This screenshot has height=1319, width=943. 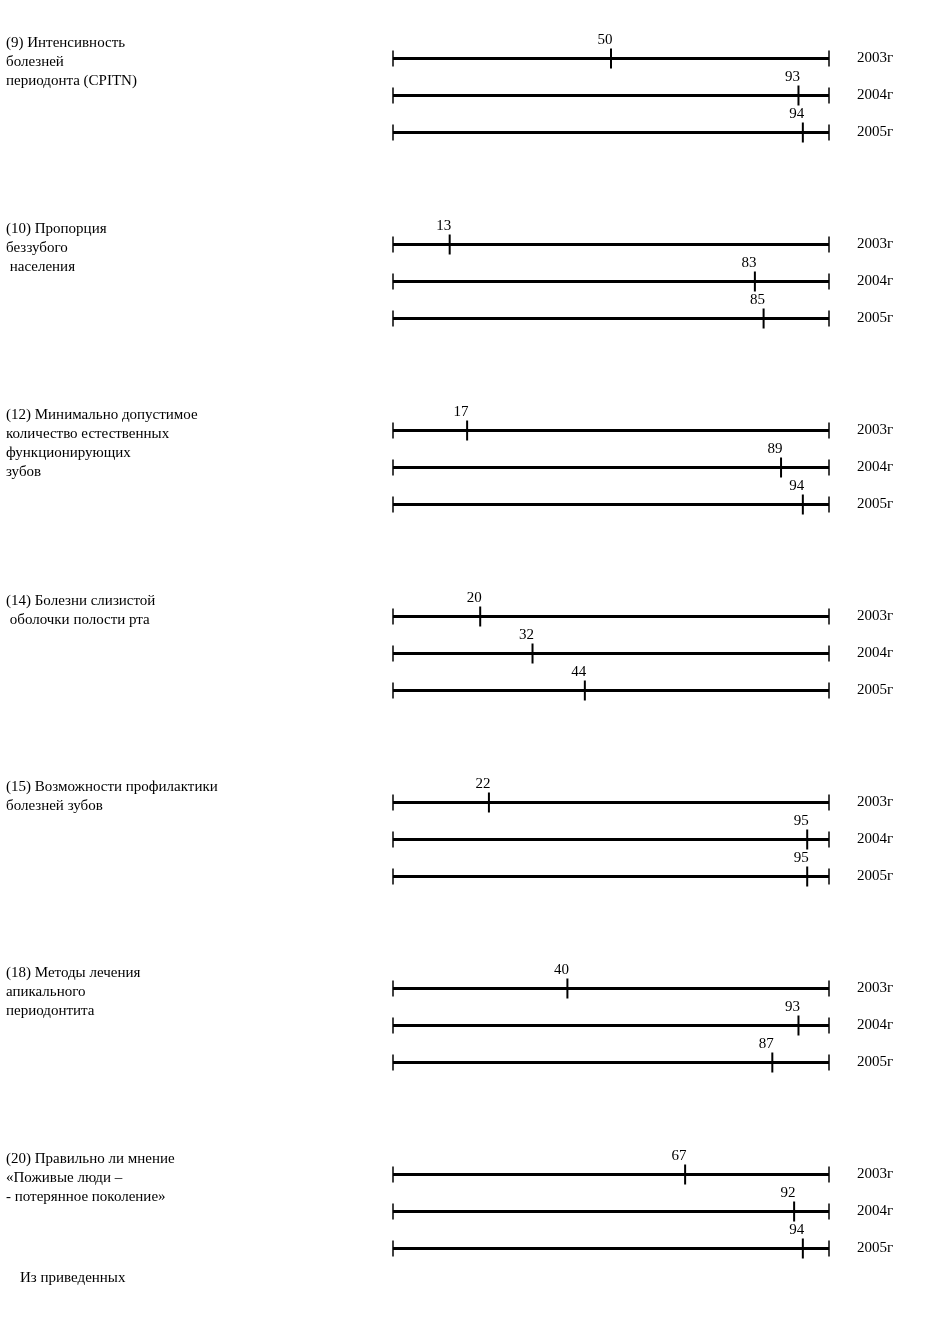 What do you see at coordinates (766, 1042) in the screenshot?
I see `data-label: 87` at bounding box center [766, 1042].